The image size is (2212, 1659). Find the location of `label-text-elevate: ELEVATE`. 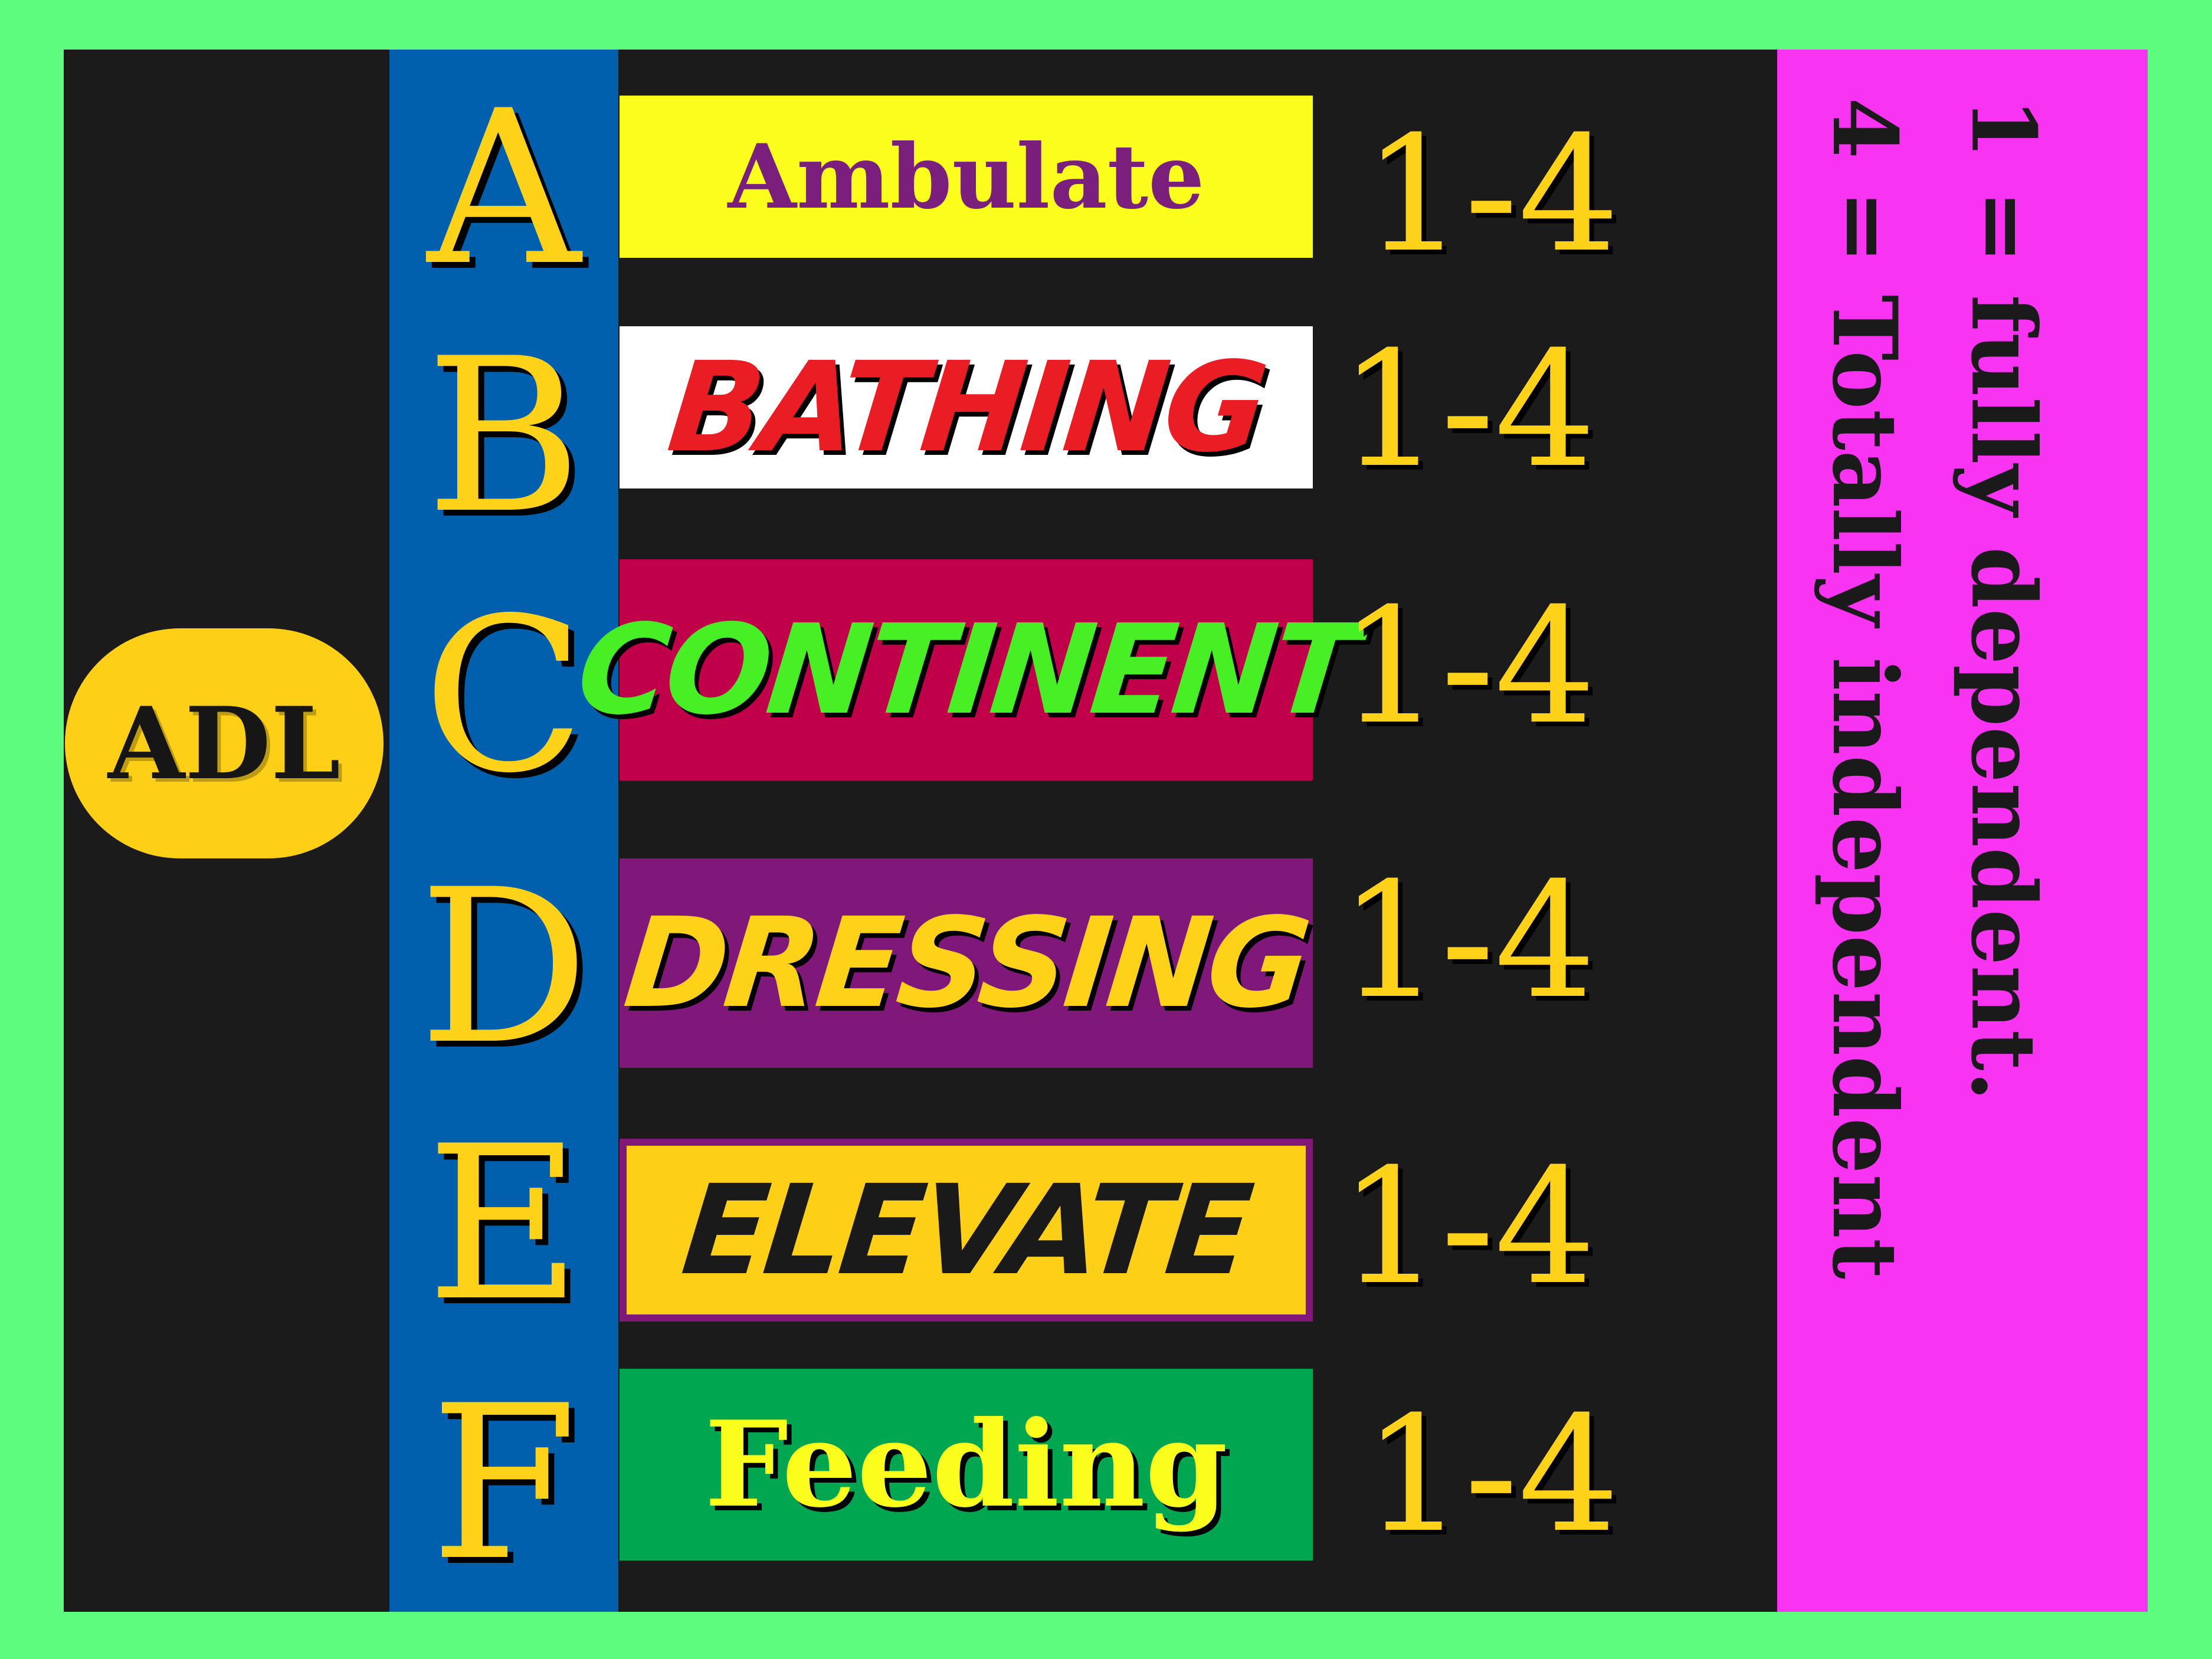

label-text-elevate: ELEVATE is located at coordinates (966, 1230).